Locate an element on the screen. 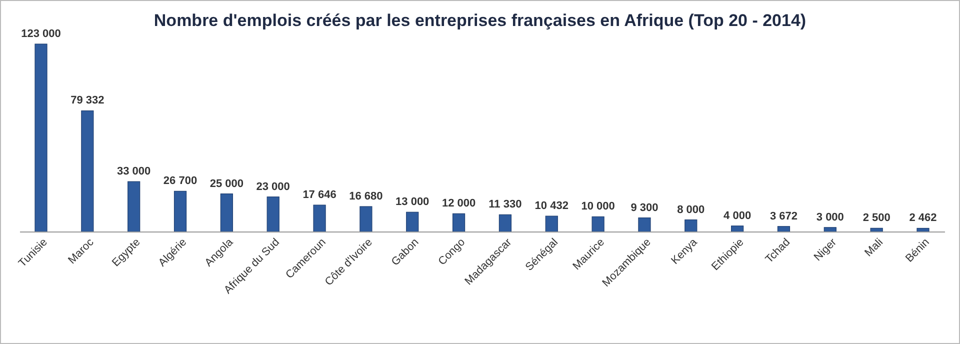 The image size is (960, 344). data-label: 23 000 is located at coordinates (273, 186).